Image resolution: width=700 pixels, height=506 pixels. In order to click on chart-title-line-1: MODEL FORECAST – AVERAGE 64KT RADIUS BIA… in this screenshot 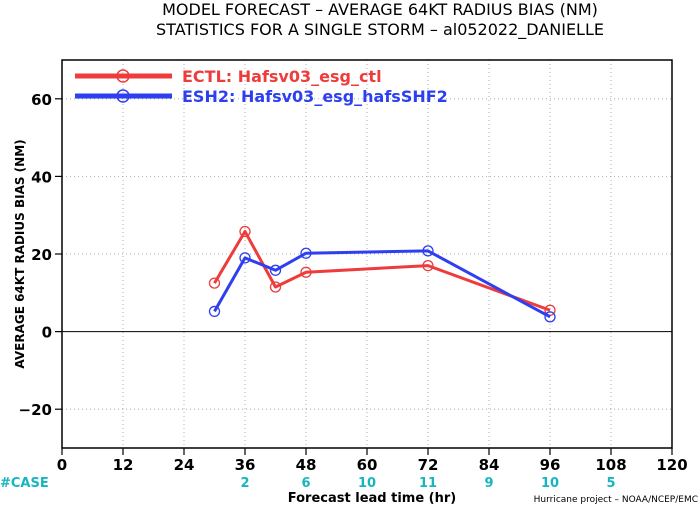, I will do `click(380, 9)`.